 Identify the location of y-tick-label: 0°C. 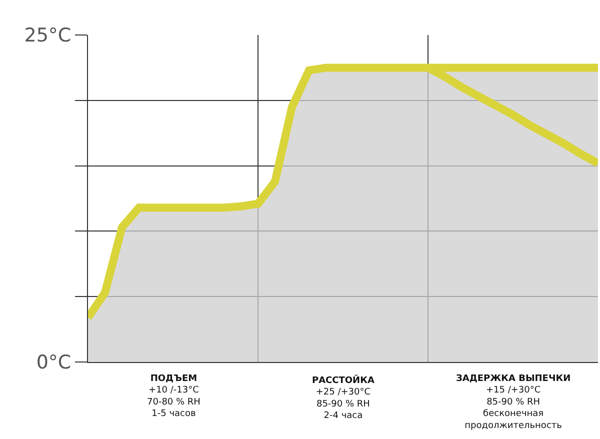
(54, 363).